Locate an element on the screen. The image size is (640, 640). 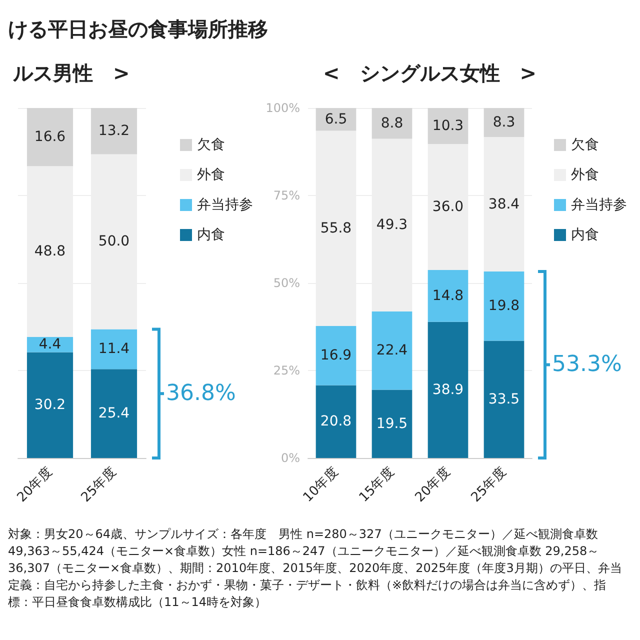
y-tick-label: 100% is located at coordinates (283, 108).